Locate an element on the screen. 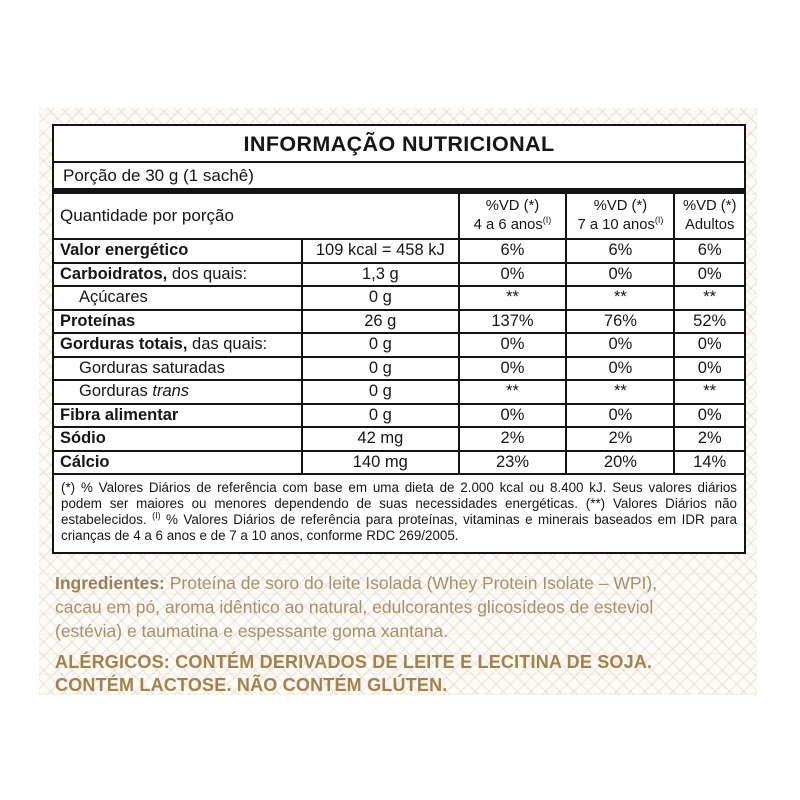  nutrient-name-bold: Carboidratos, is located at coordinates (114, 273).